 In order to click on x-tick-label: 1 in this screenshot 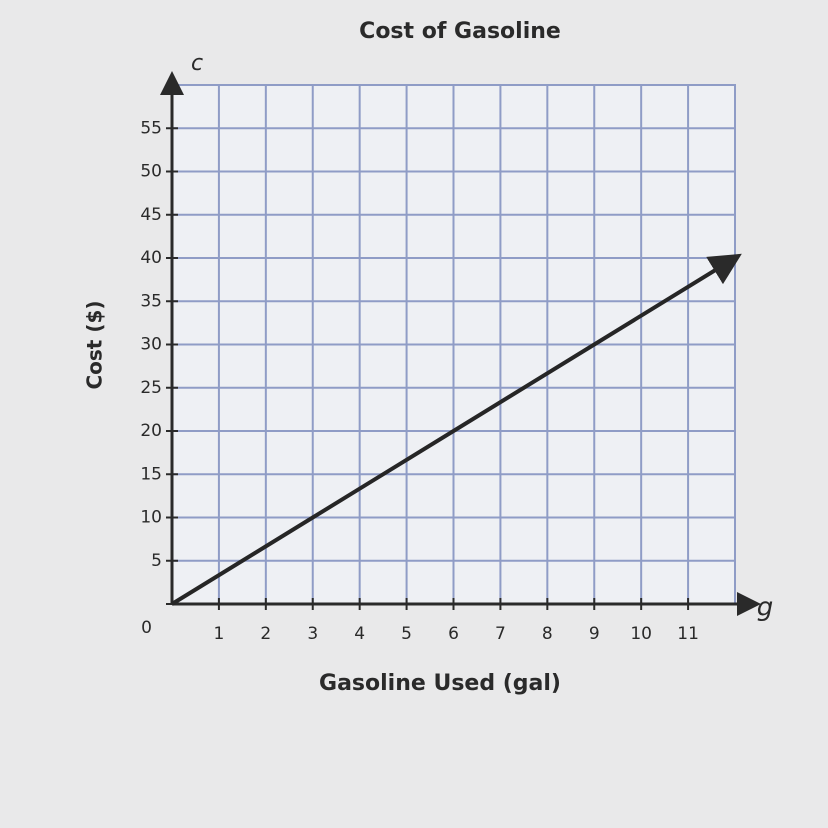, I will do `click(219, 634)`.